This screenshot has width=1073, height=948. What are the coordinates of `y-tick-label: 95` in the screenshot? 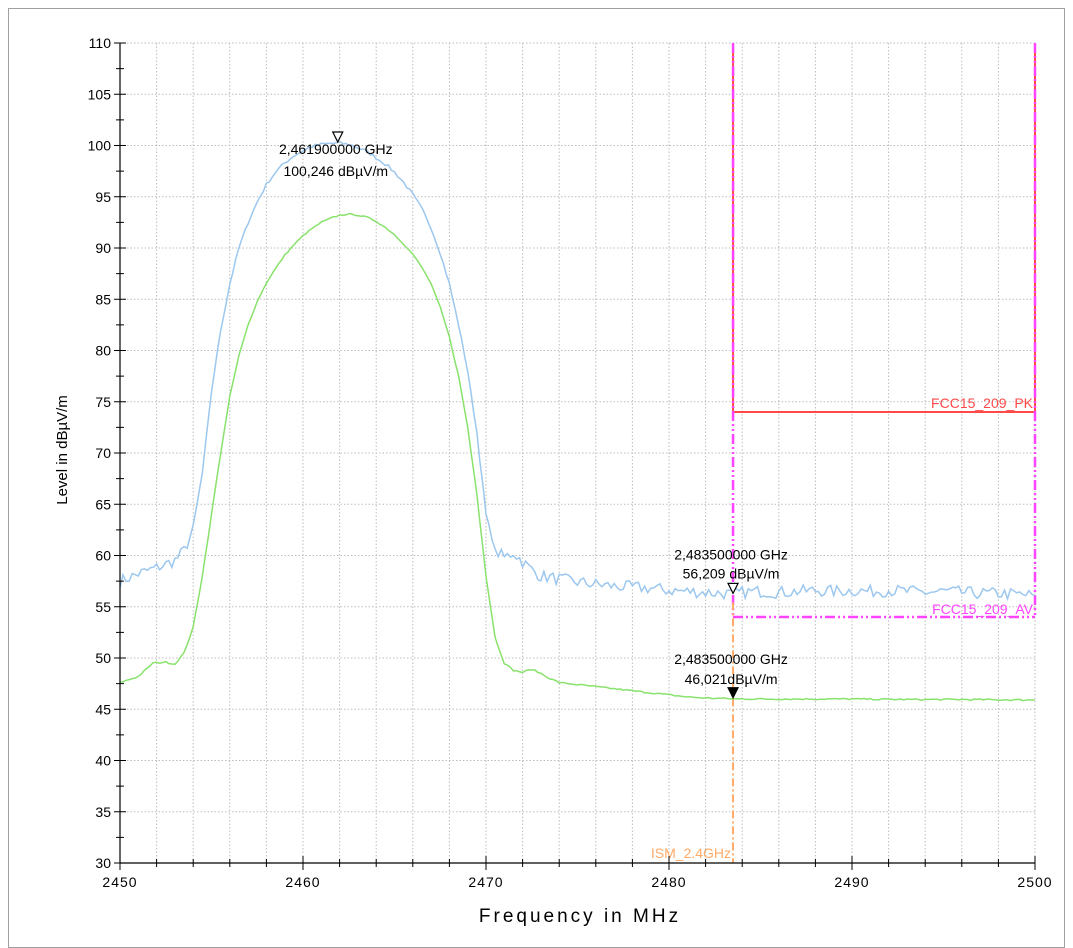 It's located at (103, 197).